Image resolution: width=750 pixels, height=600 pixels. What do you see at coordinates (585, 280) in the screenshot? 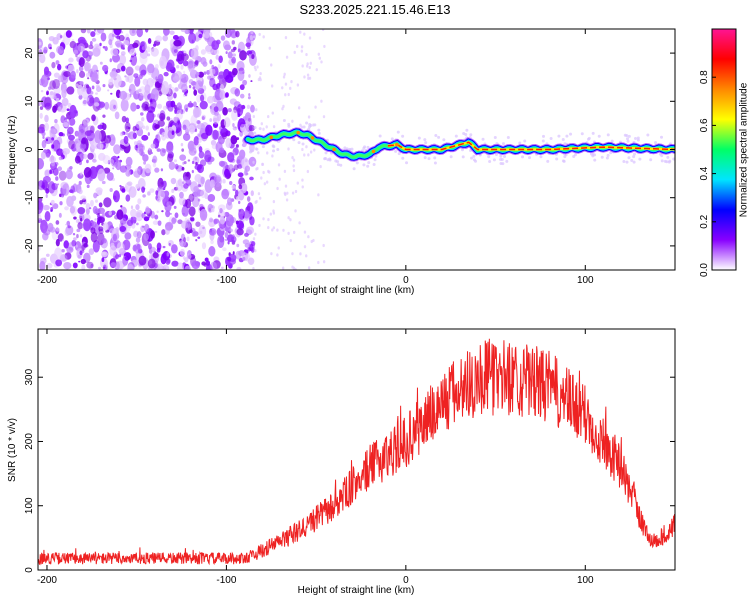
I see `x-tick-label: 100` at bounding box center [585, 280].